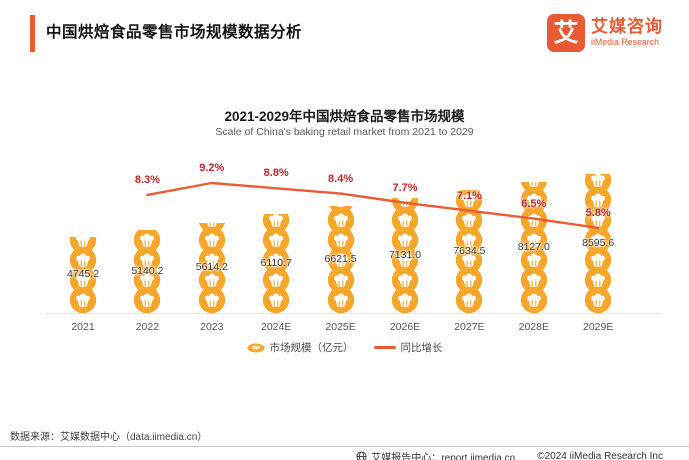 This screenshot has width=689, height=460. Describe the element at coordinates (443, 456) in the screenshot. I see `report-center-text: 艾媒报告中心：report.iimedia.cn` at that location.